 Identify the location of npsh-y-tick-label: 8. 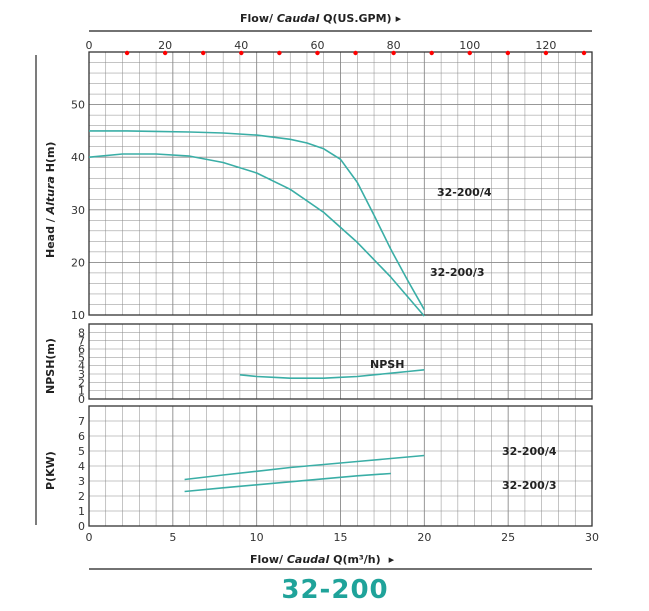
(81, 332).